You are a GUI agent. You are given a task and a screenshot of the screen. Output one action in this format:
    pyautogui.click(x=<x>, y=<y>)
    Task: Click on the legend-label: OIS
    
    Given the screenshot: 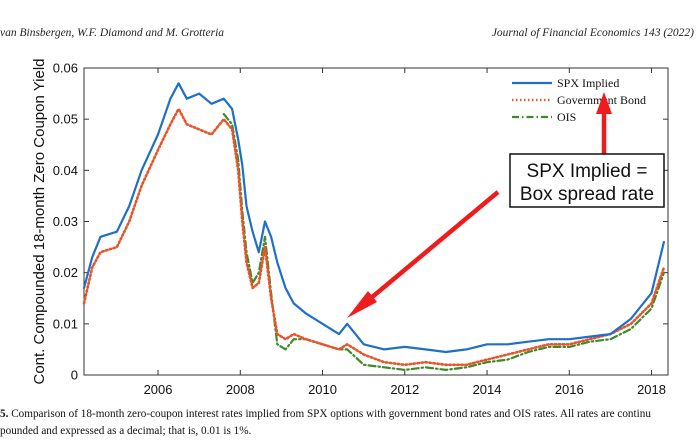 What is the action you would take?
    pyautogui.click(x=566, y=117)
    